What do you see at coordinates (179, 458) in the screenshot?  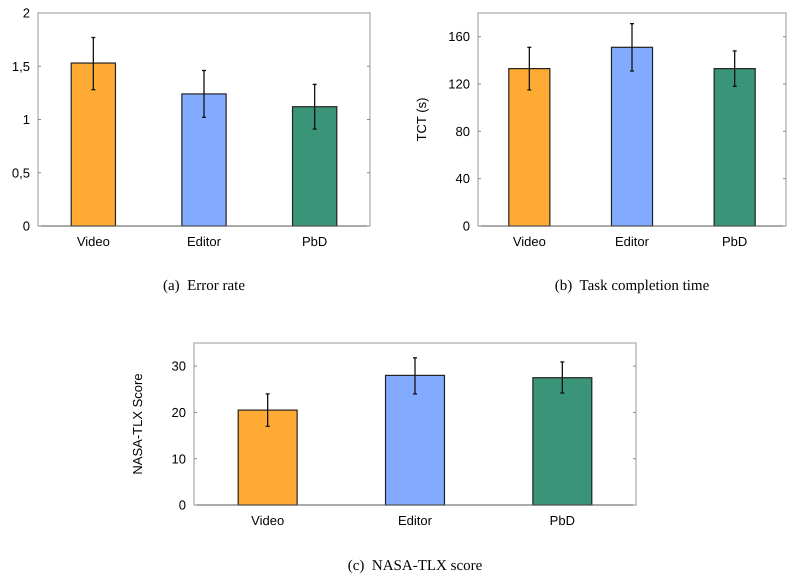 I see `y-tick-label: 10` at bounding box center [179, 458].